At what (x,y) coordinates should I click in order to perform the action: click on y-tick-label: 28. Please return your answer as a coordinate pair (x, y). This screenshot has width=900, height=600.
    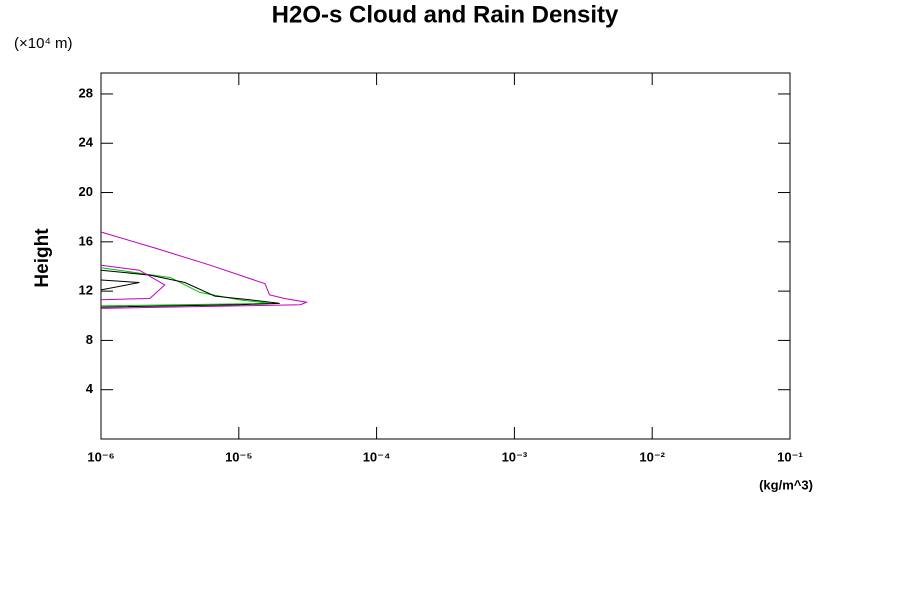
    Looking at the image, I should click on (86, 92).